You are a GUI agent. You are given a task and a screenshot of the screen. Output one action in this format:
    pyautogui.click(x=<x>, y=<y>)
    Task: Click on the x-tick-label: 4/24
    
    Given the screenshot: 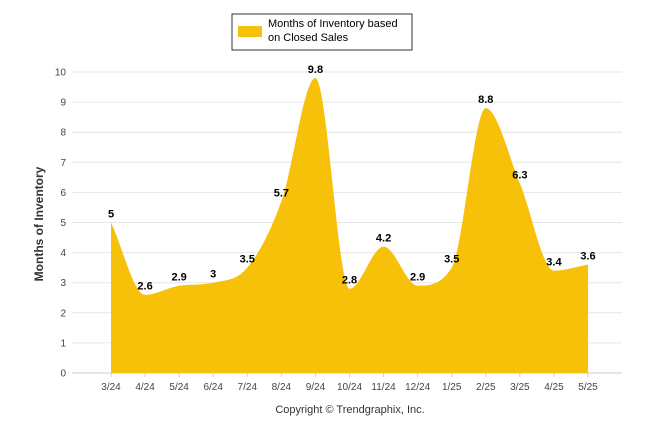 What is the action you would take?
    pyautogui.click(x=145, y=387)
    